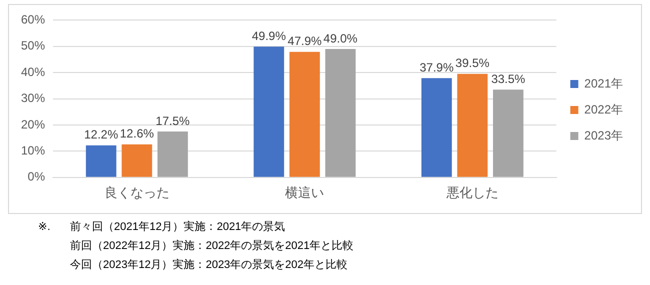  What do you see at coordinates (508, 79) in the screenshot?
I see `data-label: 33.5%` at bounding box center [508, 79].